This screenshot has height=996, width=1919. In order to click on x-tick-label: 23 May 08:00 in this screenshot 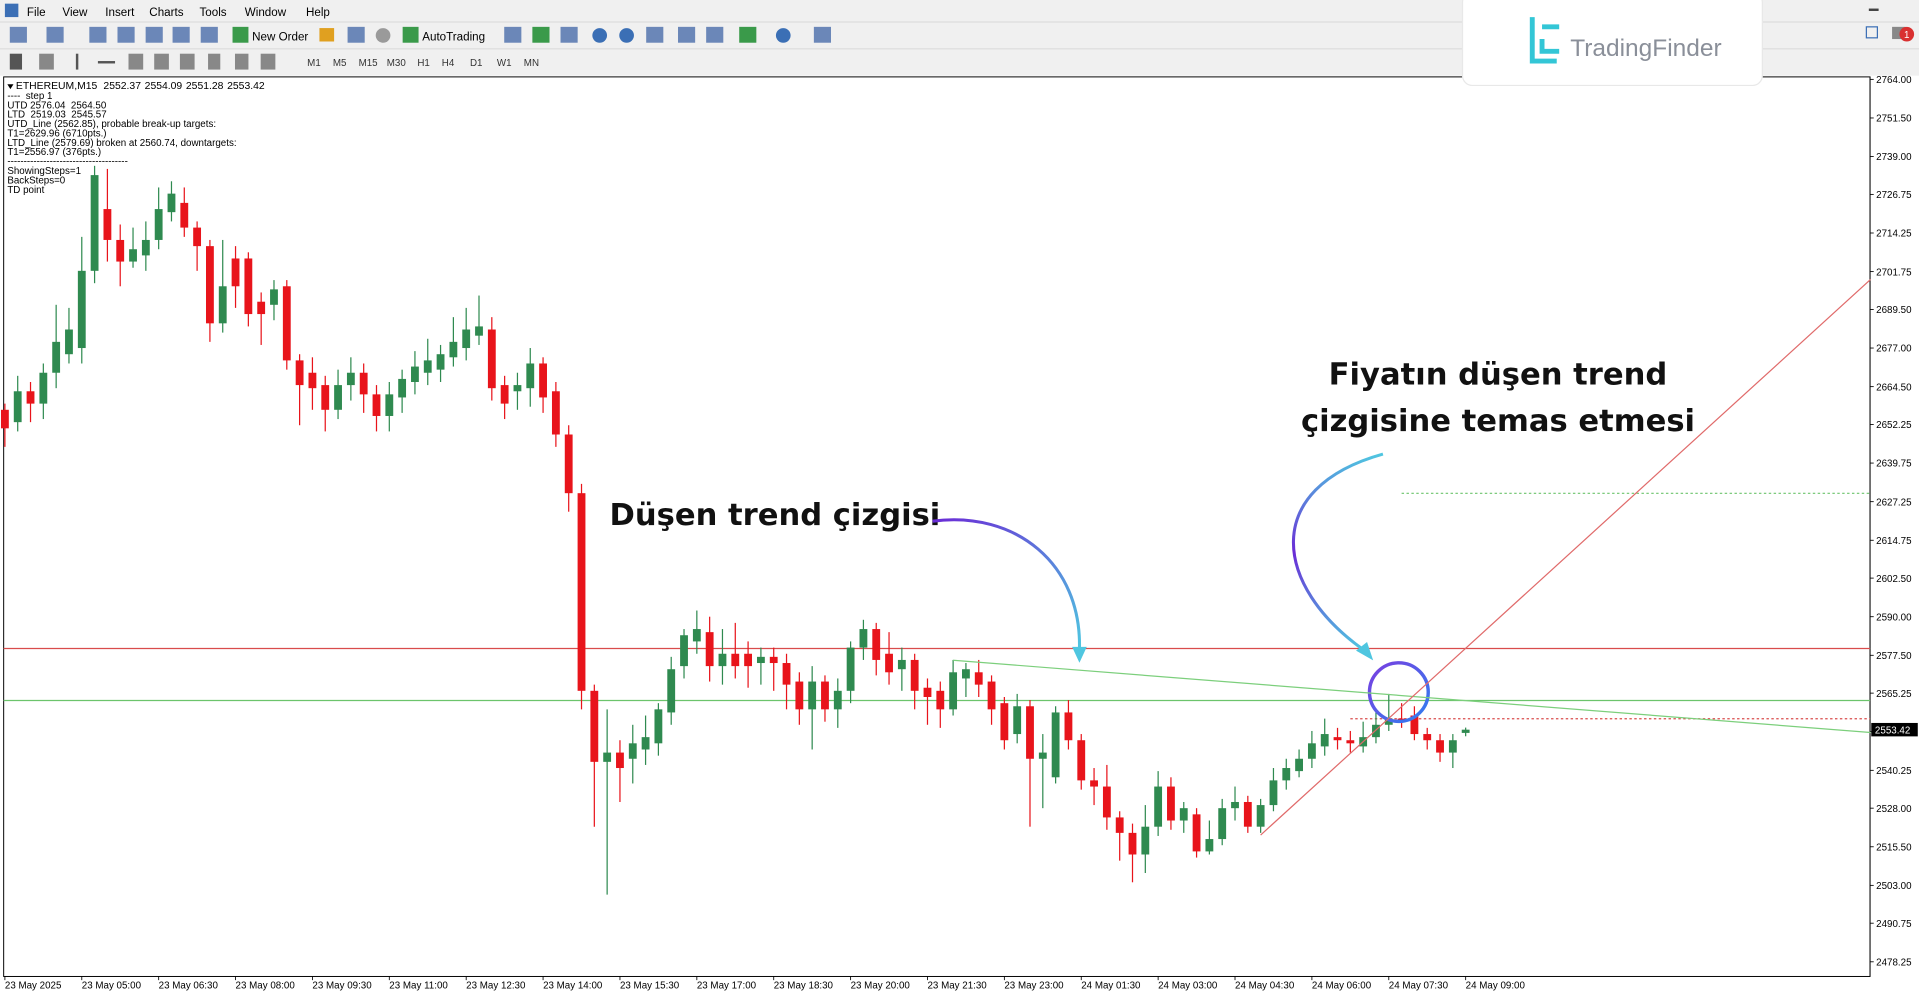, I will do `click(266, 986)`.